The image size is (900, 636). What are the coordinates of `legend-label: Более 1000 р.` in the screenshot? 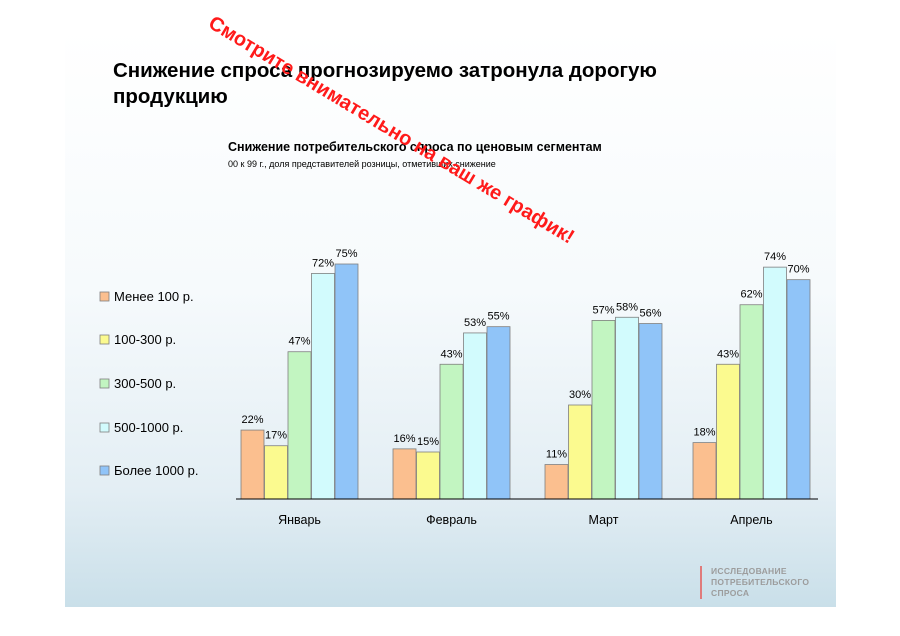 It's located at (156, 470).